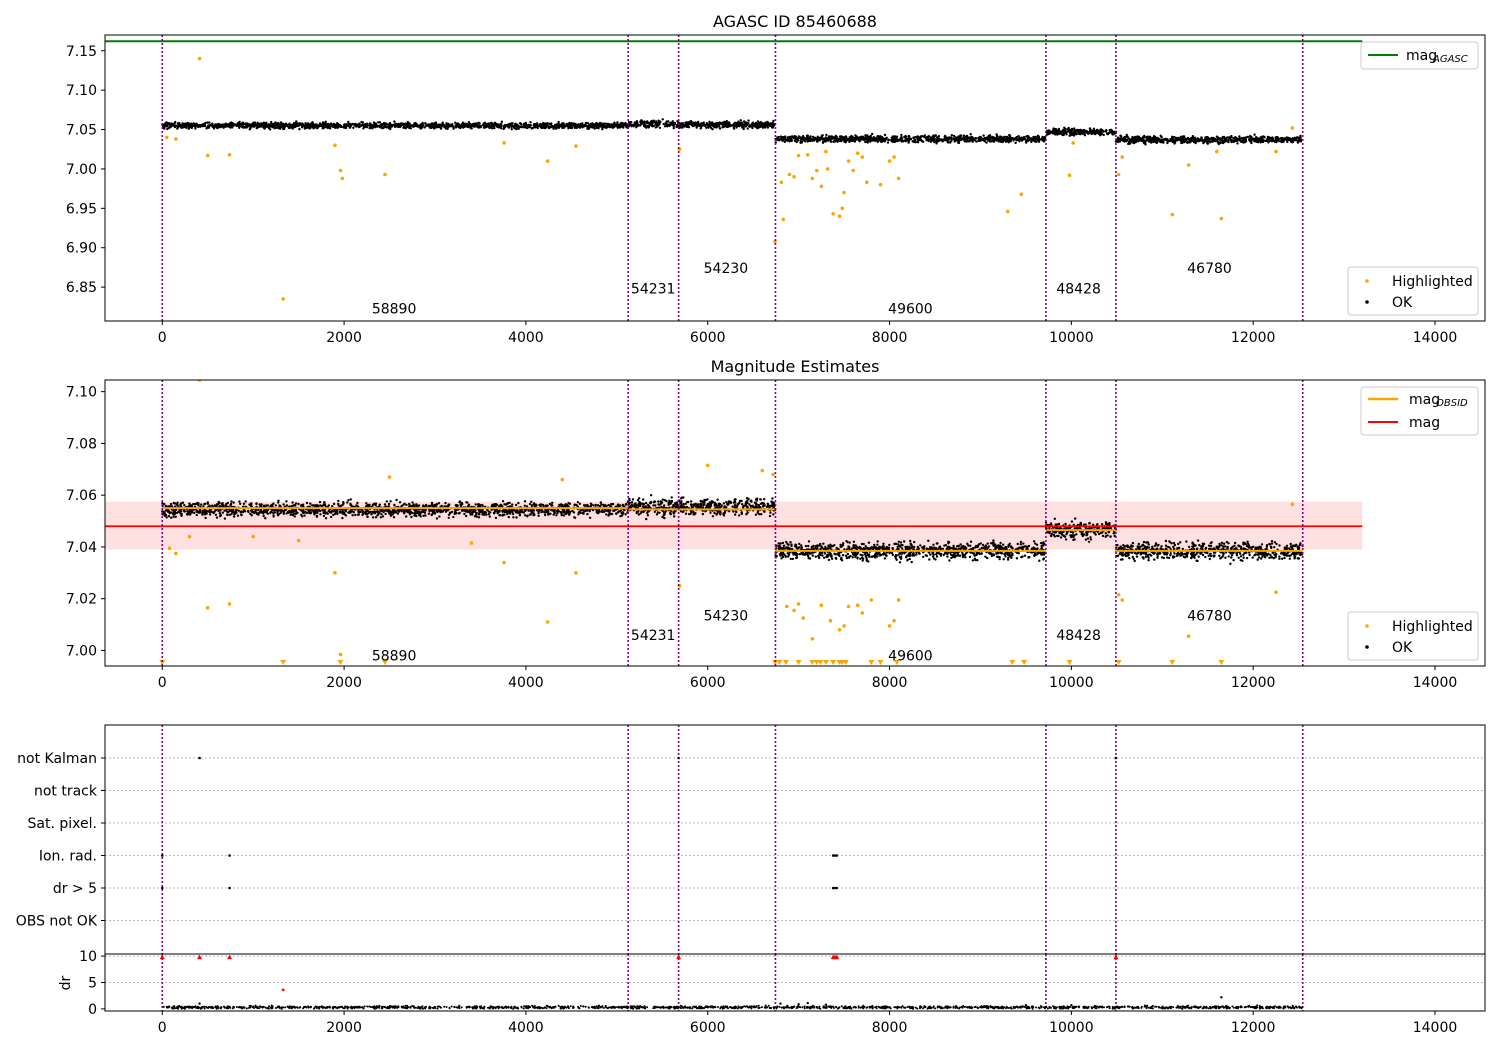  I want to click on legend-label: Highlighted, so click(1432, 282).